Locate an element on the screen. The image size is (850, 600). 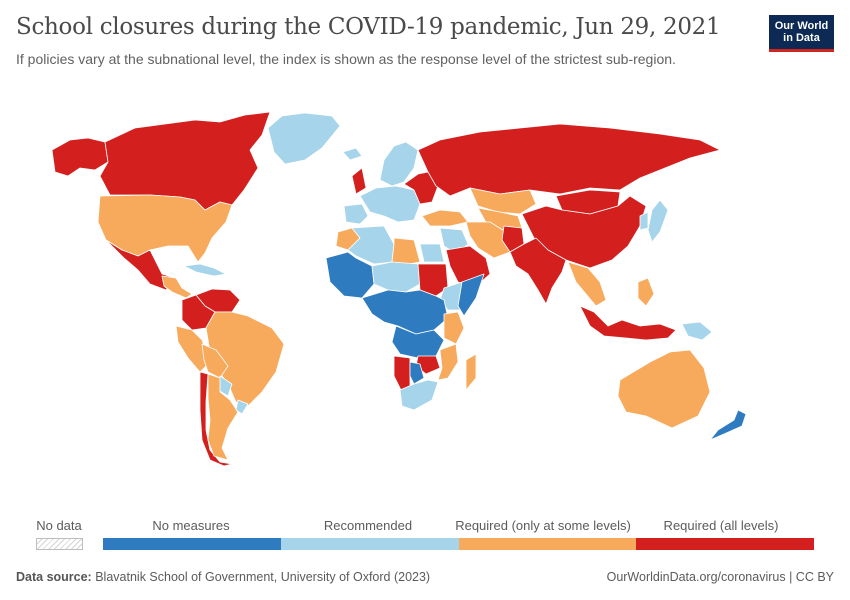
legend-swatch-required-some is located at coordinates (547, 544).